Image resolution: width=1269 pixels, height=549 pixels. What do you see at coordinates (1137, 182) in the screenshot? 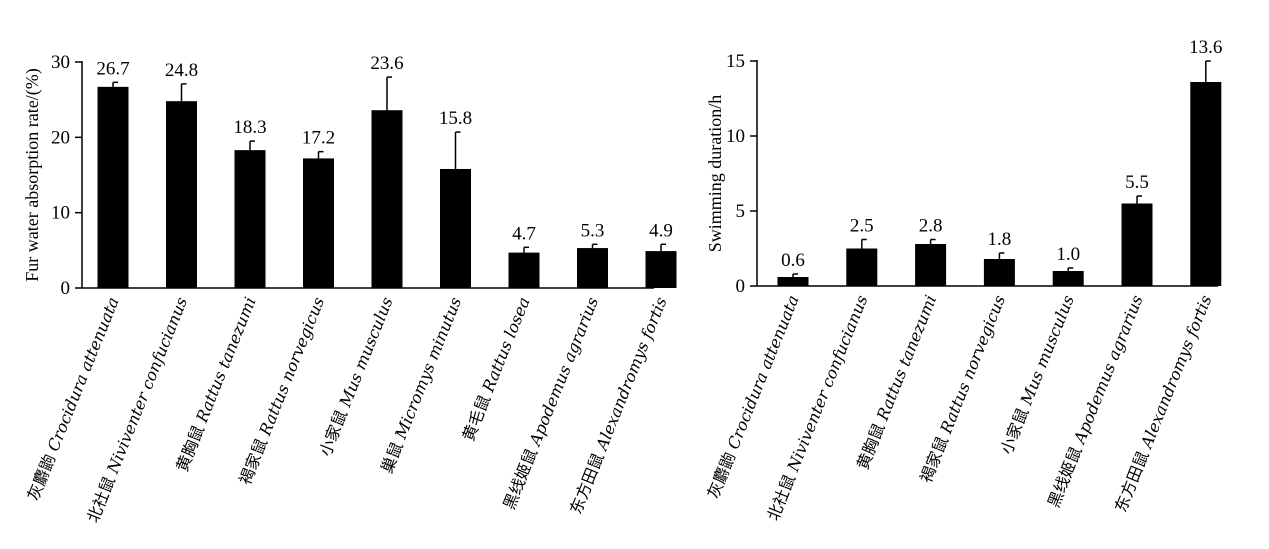
I see `value-label: 5.5` at bounding box center [1137, 182].